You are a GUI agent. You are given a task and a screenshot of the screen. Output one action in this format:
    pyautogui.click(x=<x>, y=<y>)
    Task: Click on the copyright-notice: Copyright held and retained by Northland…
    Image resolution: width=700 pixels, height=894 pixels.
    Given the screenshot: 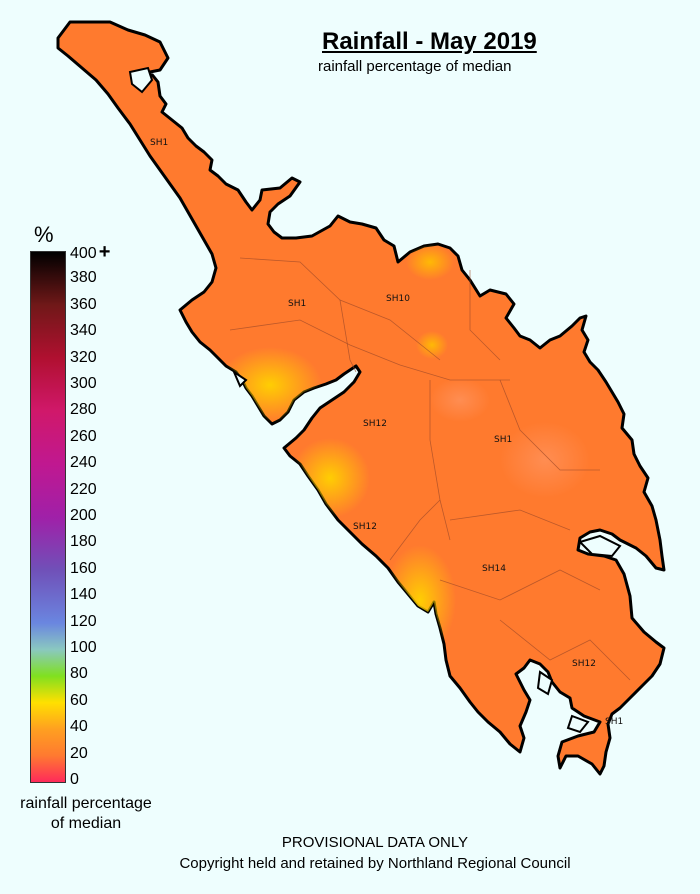 What is the action you would take?
    pyautogui.click(x=375, y=863)
    